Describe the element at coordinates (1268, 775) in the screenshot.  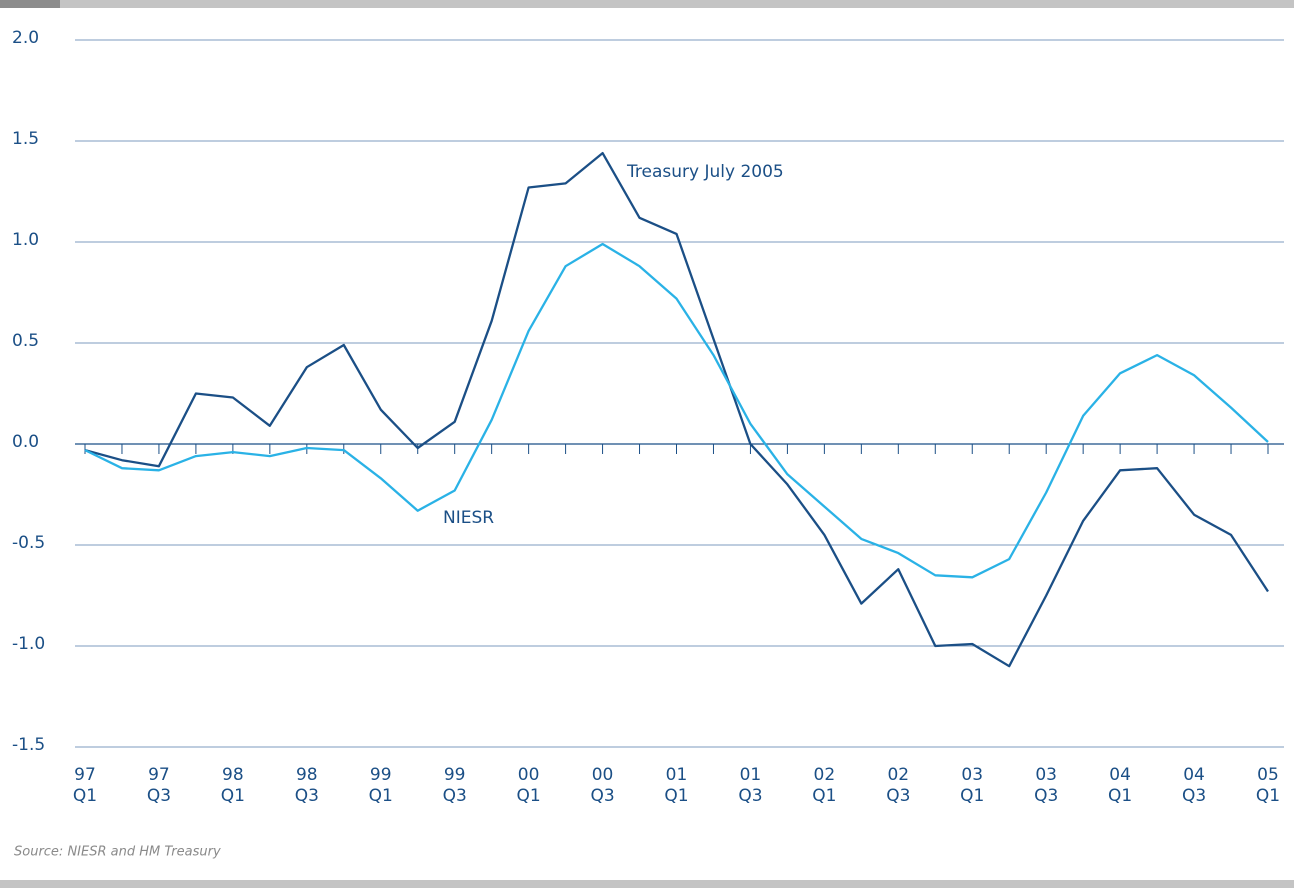
I see `x-tick-label-line: 05` at that location.